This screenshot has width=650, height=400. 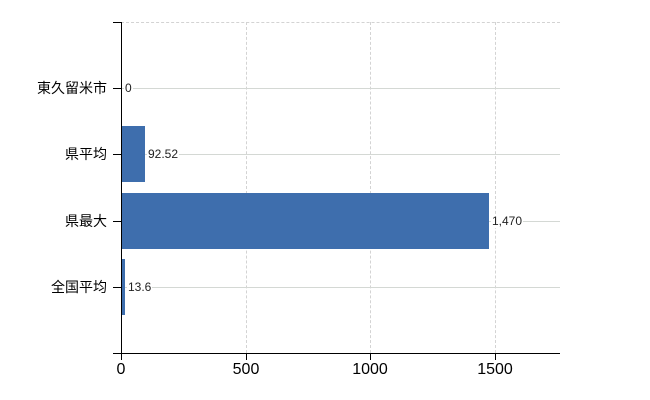 I want to click on category-label: 県最大, so click(x=86, y=221).